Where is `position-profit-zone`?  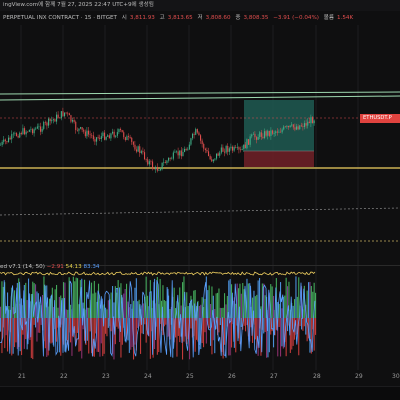 position-profit-zone is located at coordinates (279, 125).